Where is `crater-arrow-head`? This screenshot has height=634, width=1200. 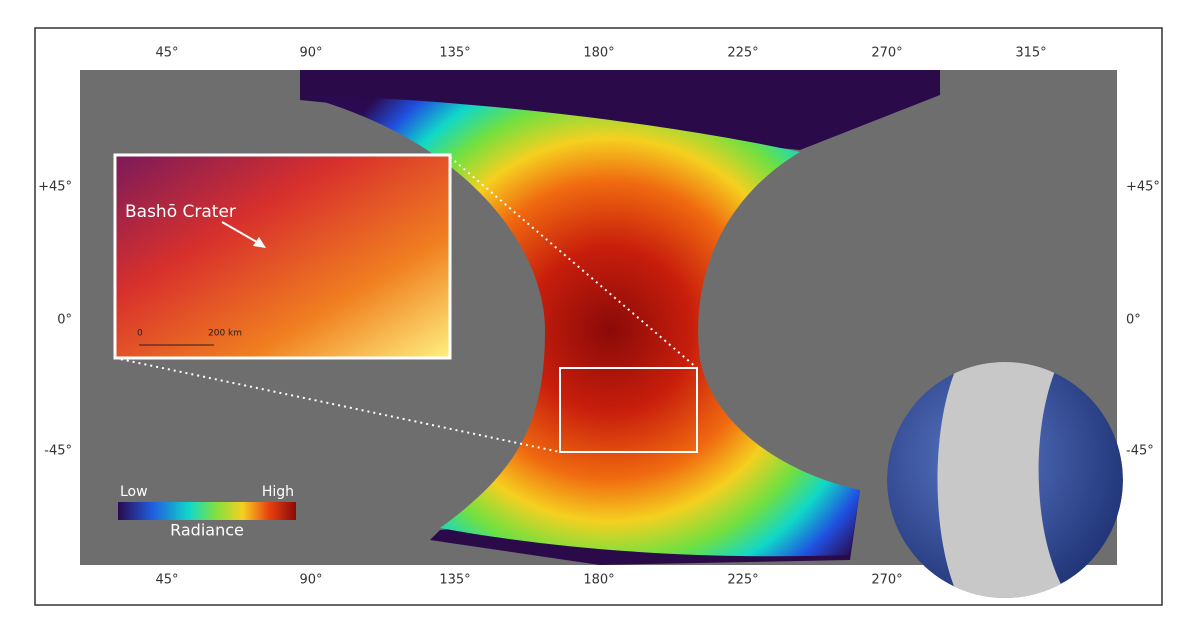
crater-arrow-head is located at coordinates (259, 242).